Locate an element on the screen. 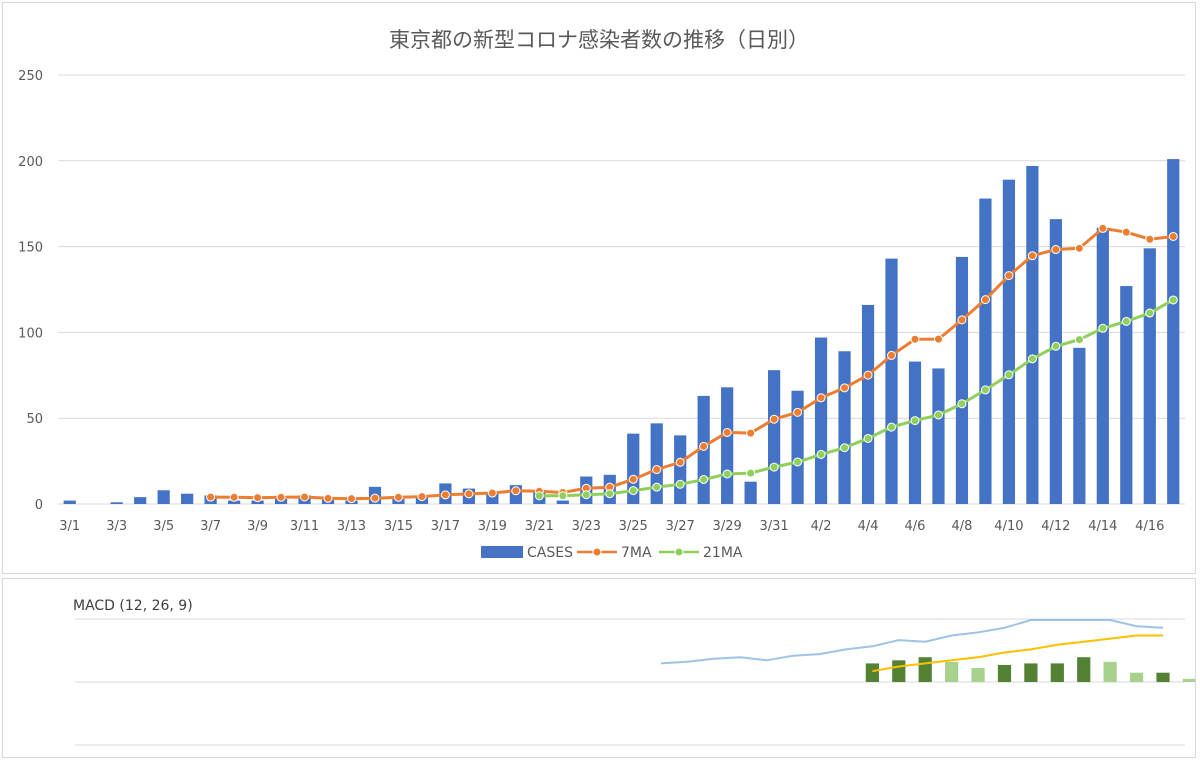  x-tick-label: 3/11 is located at coordinates (304, 526).